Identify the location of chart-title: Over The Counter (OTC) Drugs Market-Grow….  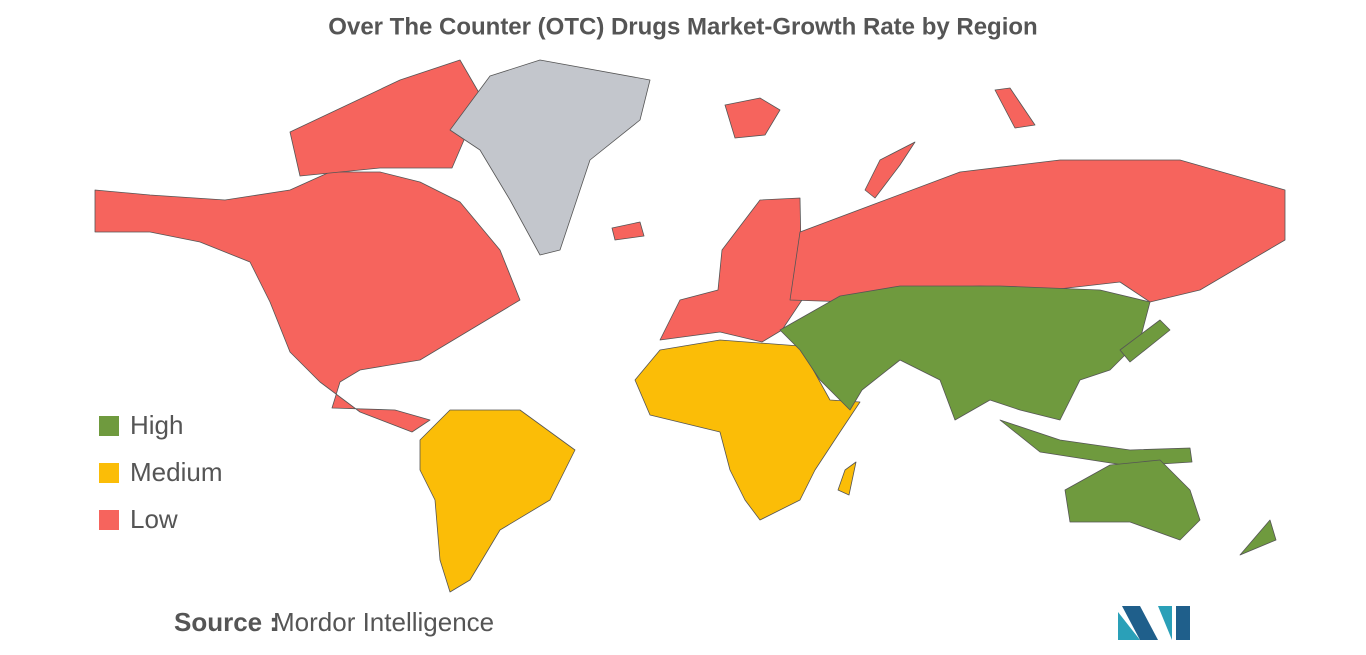
(682, 26).